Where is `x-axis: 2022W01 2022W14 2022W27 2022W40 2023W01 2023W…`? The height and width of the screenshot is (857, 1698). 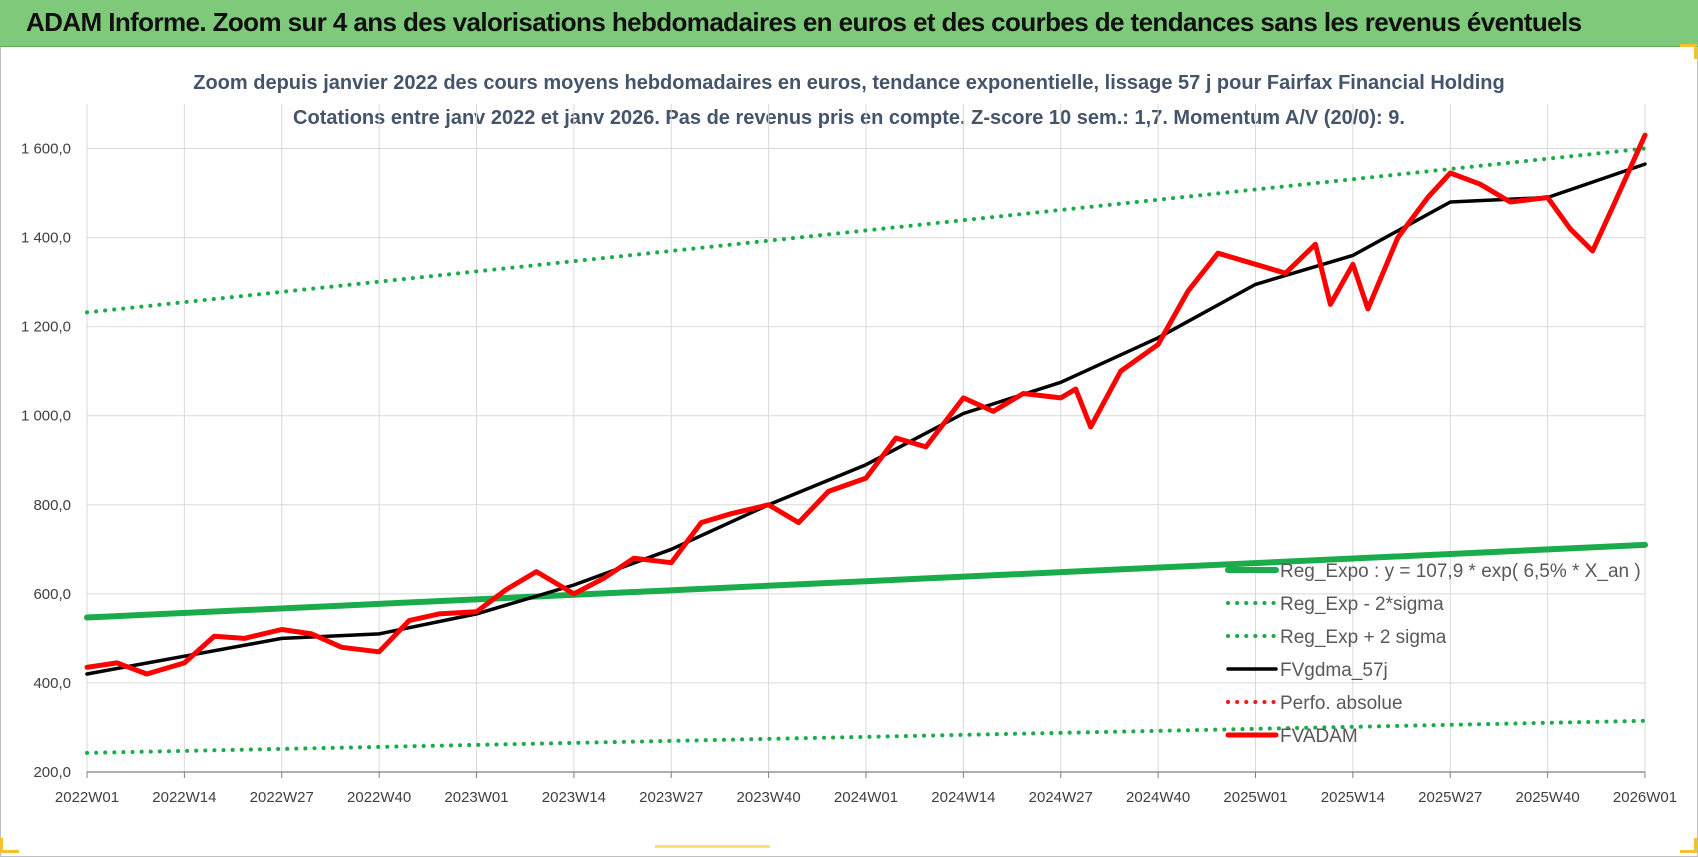
x-axis: 2022W01 2022W14 2022W27 2022W40 2023W01 2023W… is located at coordinates (866, 788).